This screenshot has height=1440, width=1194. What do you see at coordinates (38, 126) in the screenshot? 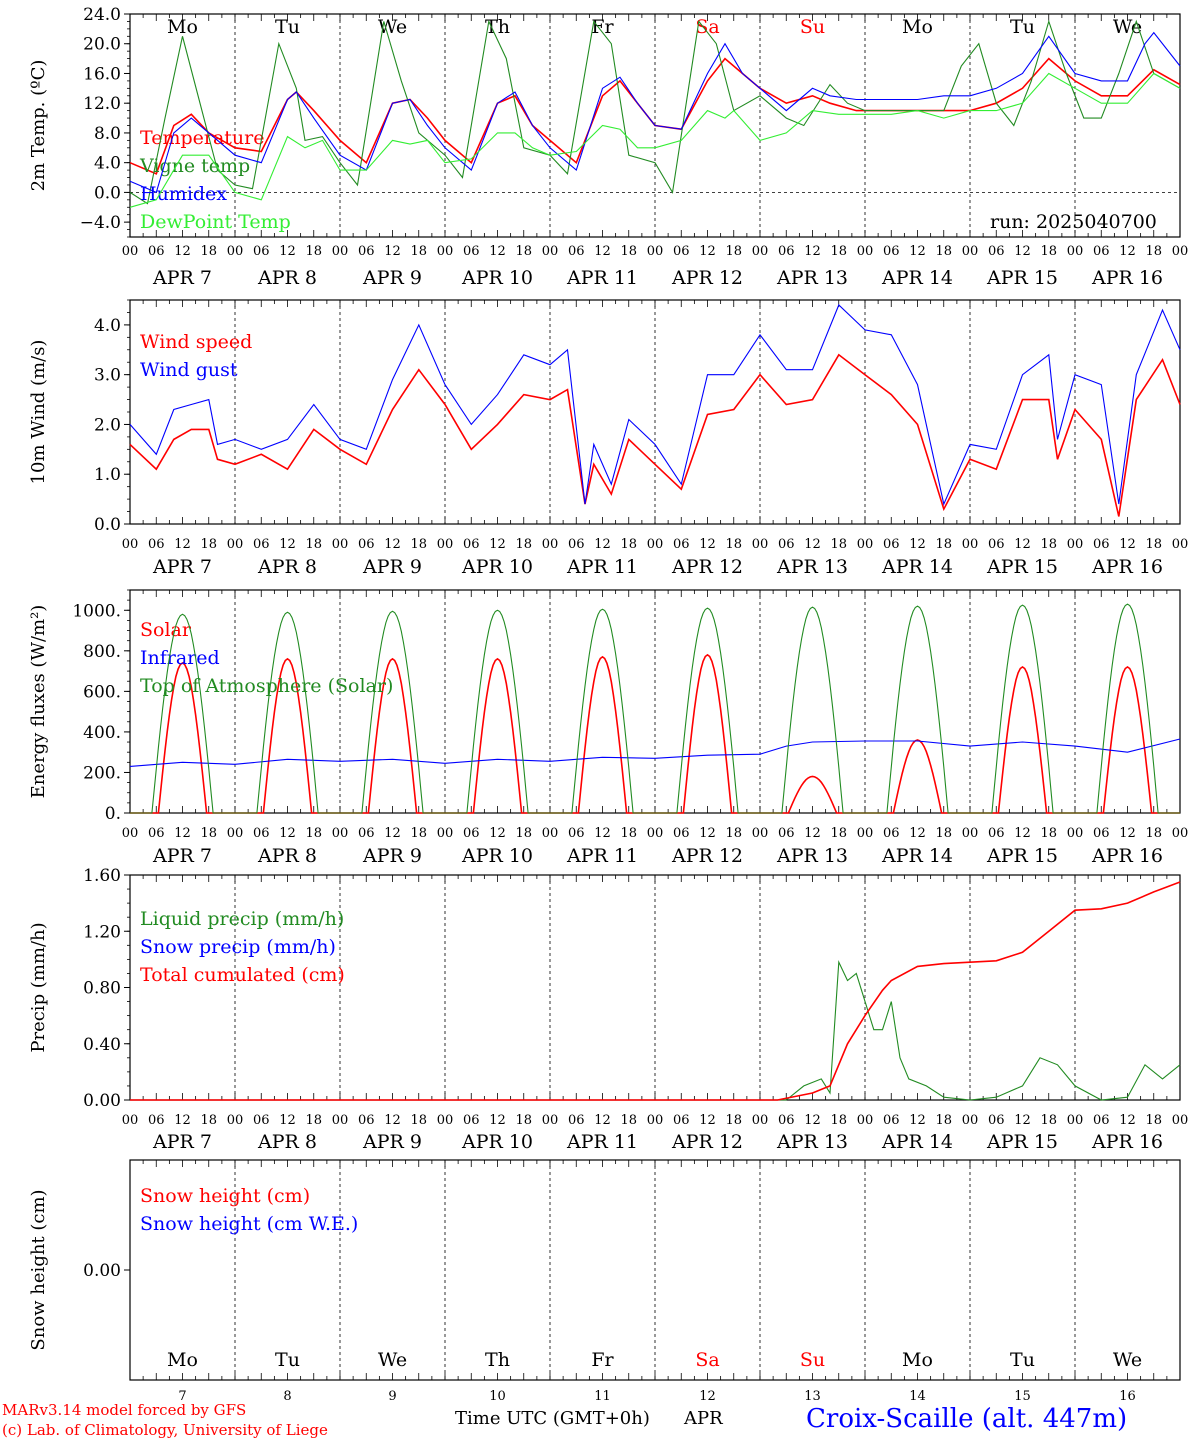
I see `y-axis-label: 2m Temp. (ºC)` at bounding box center [38, 126].